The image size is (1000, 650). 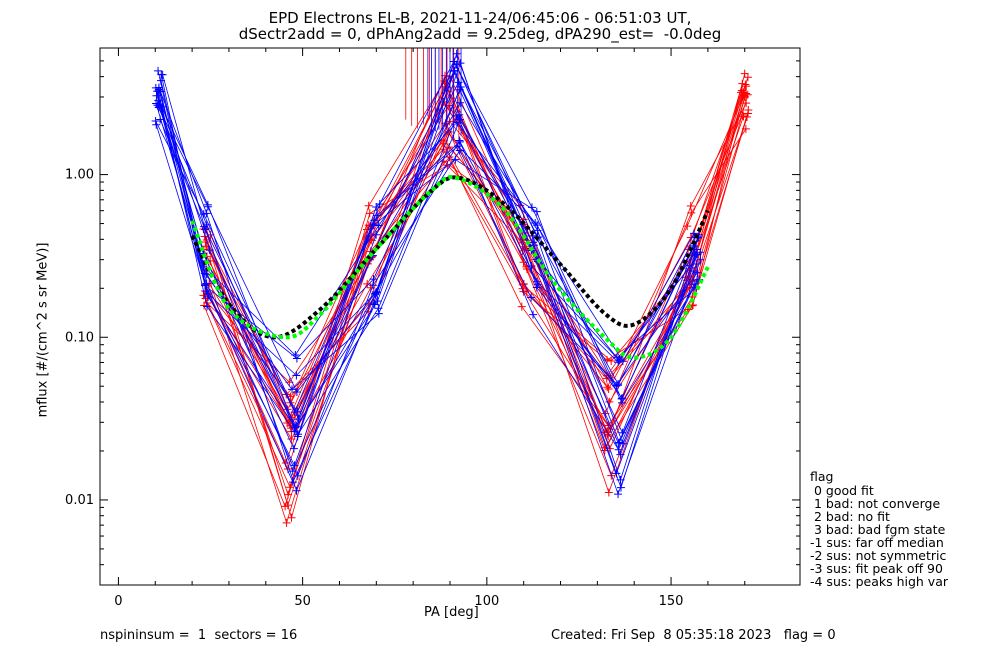 I want to click on flag-legend-heading: flag, so click(x=822, y=476).